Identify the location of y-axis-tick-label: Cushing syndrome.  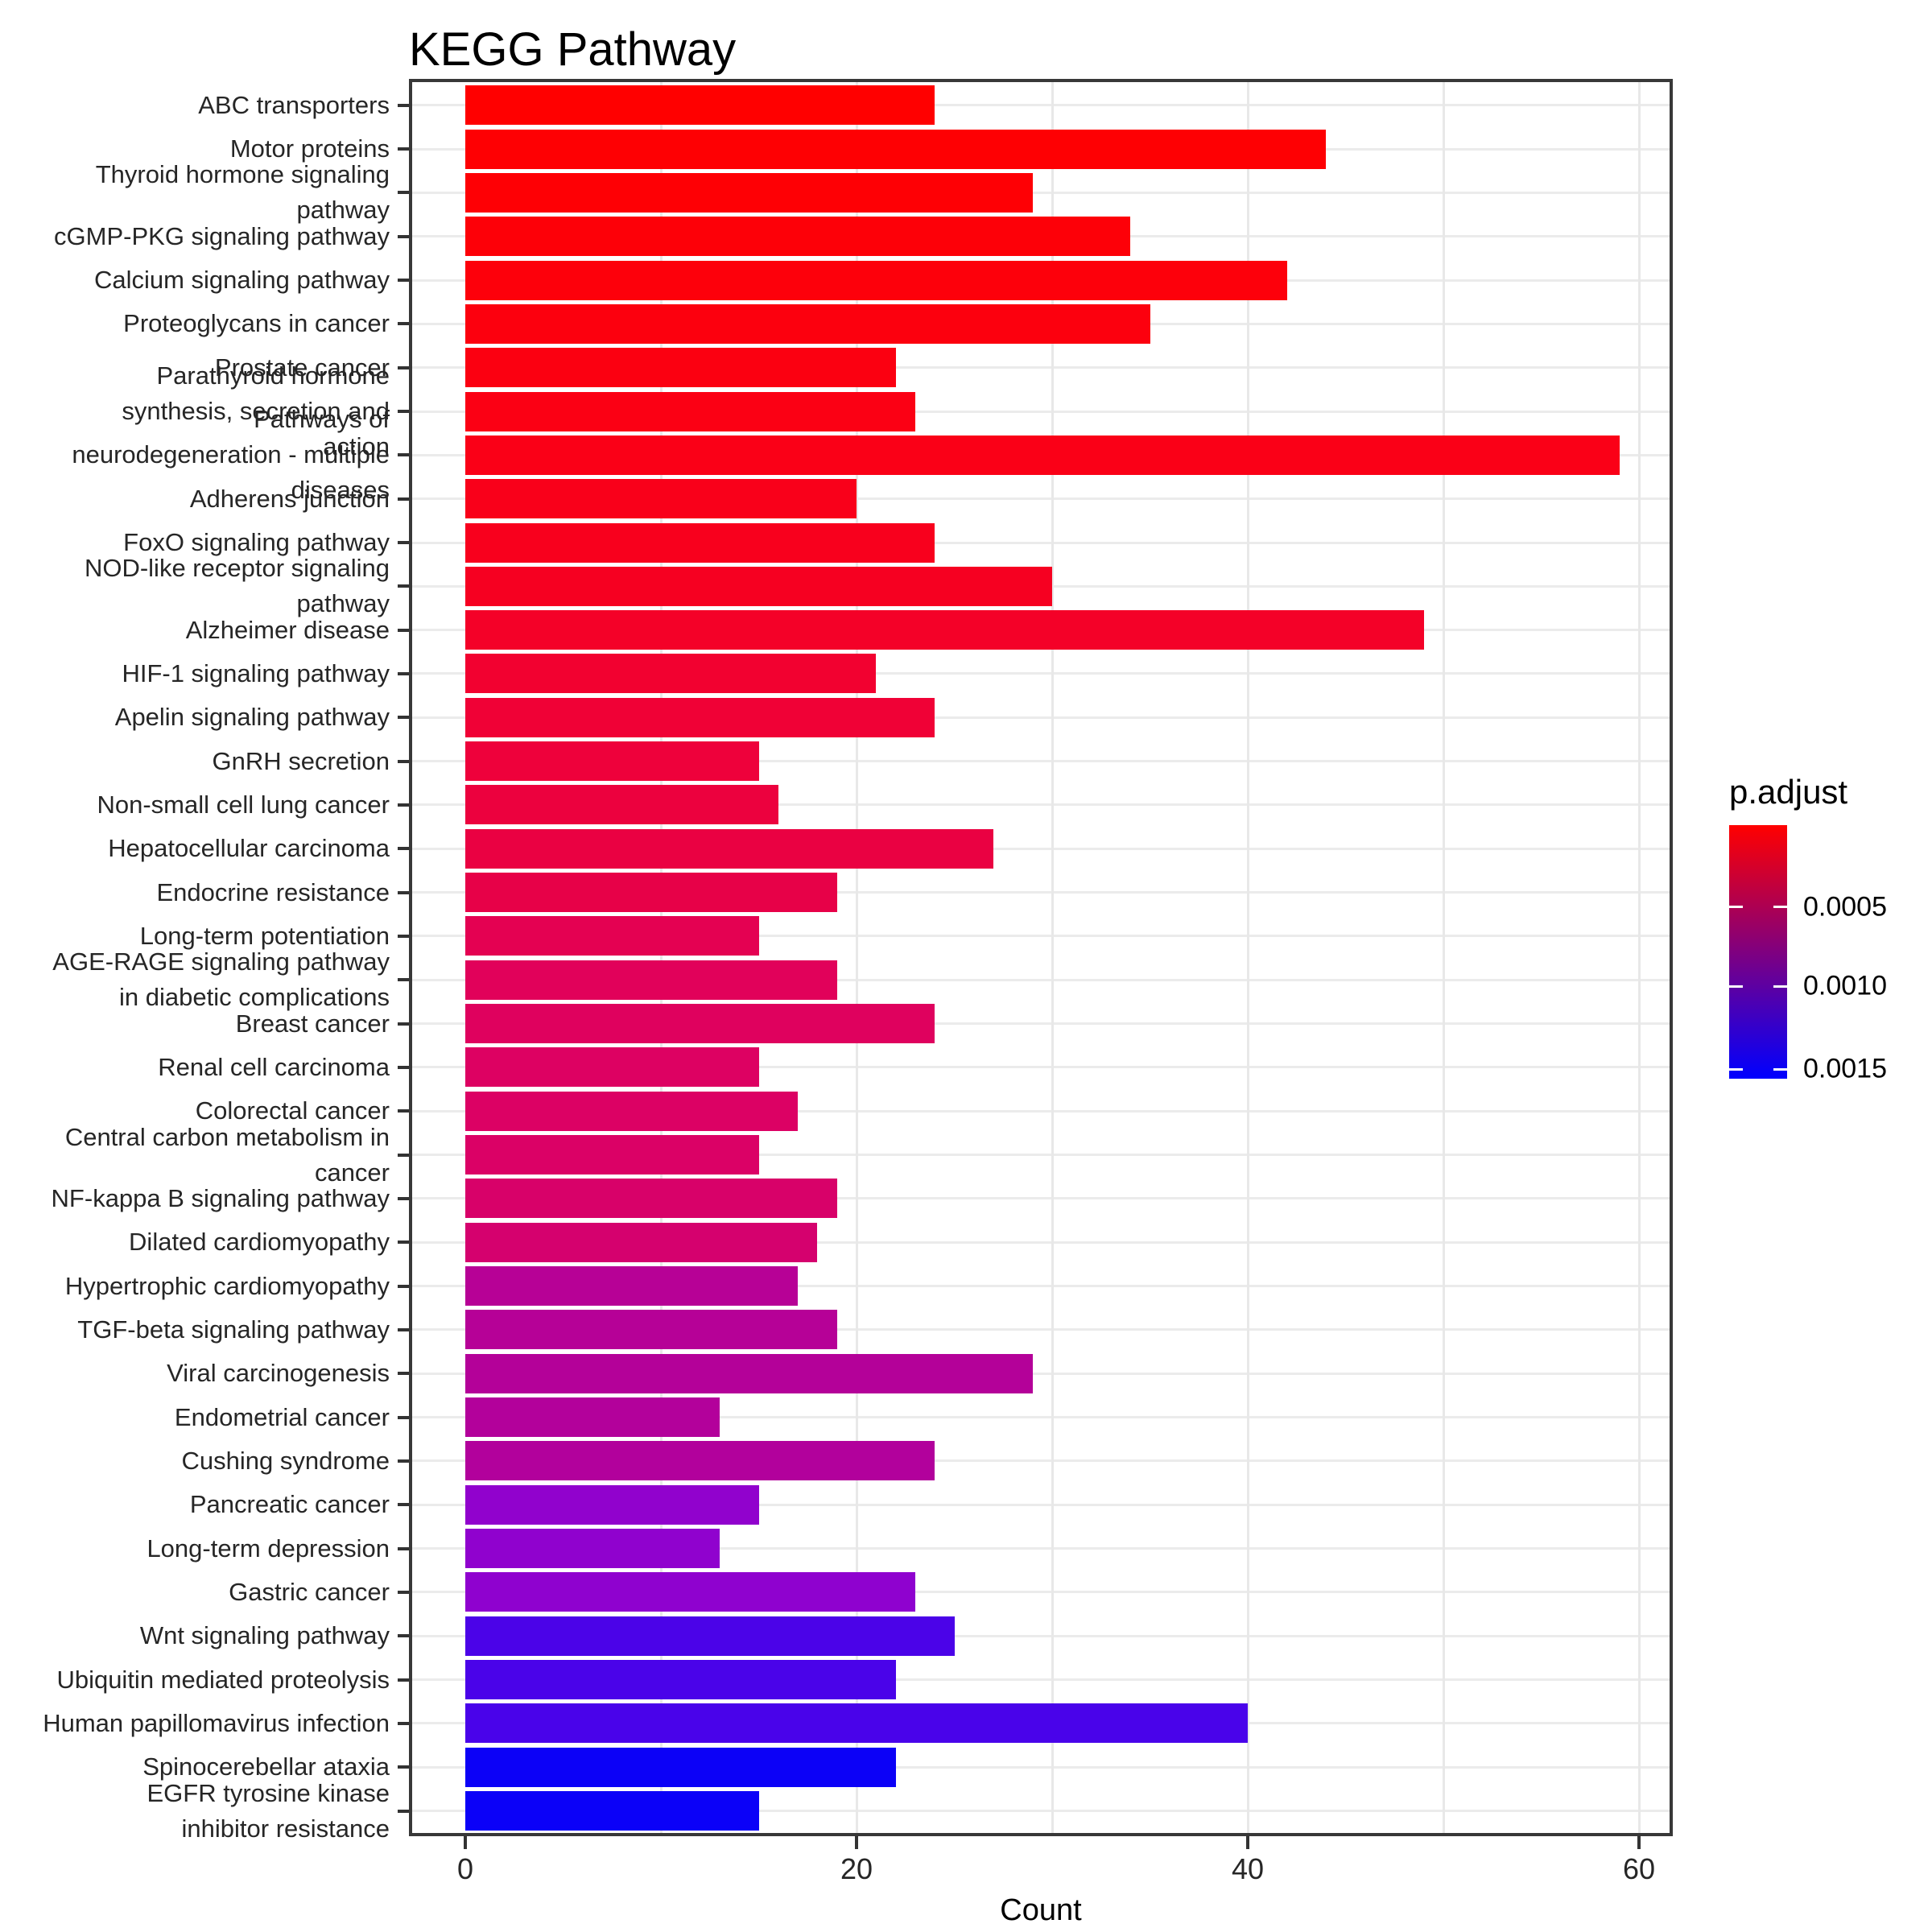
(285, 1460).